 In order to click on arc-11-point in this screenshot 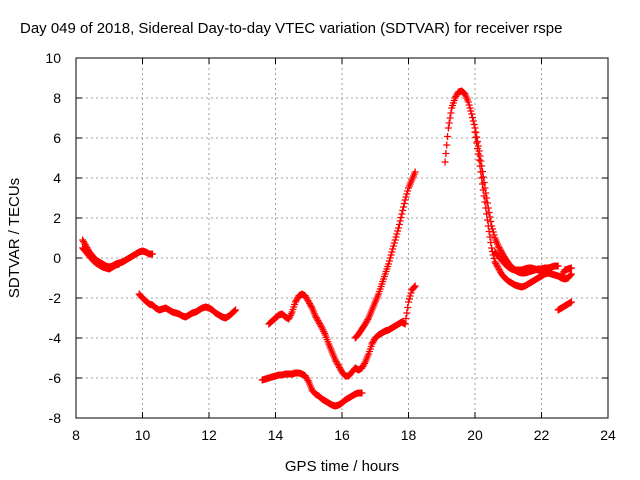, I will do `click(571, 302)`.